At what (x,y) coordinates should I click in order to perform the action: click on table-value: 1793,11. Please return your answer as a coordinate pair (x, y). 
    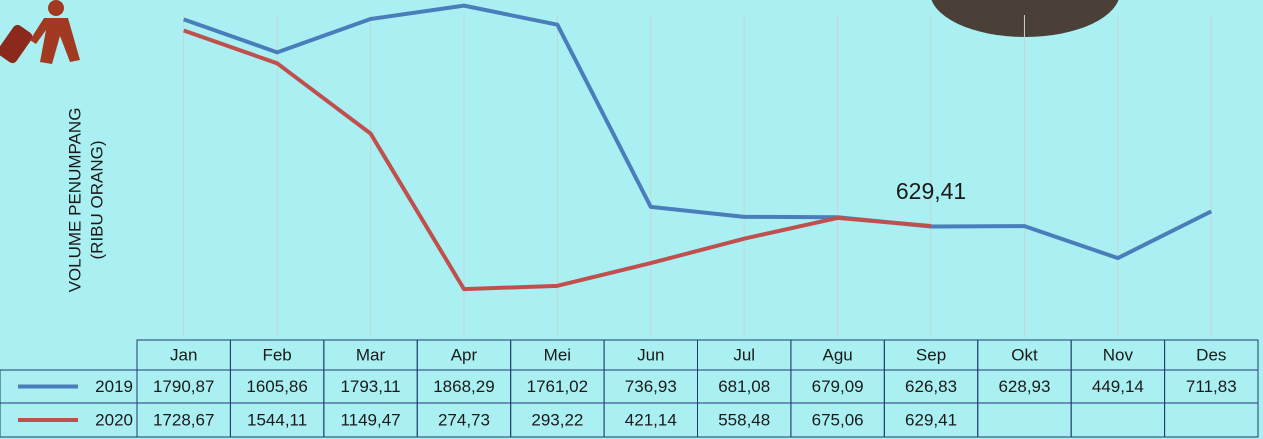
    Looking at the image, I should click on (370, 386).